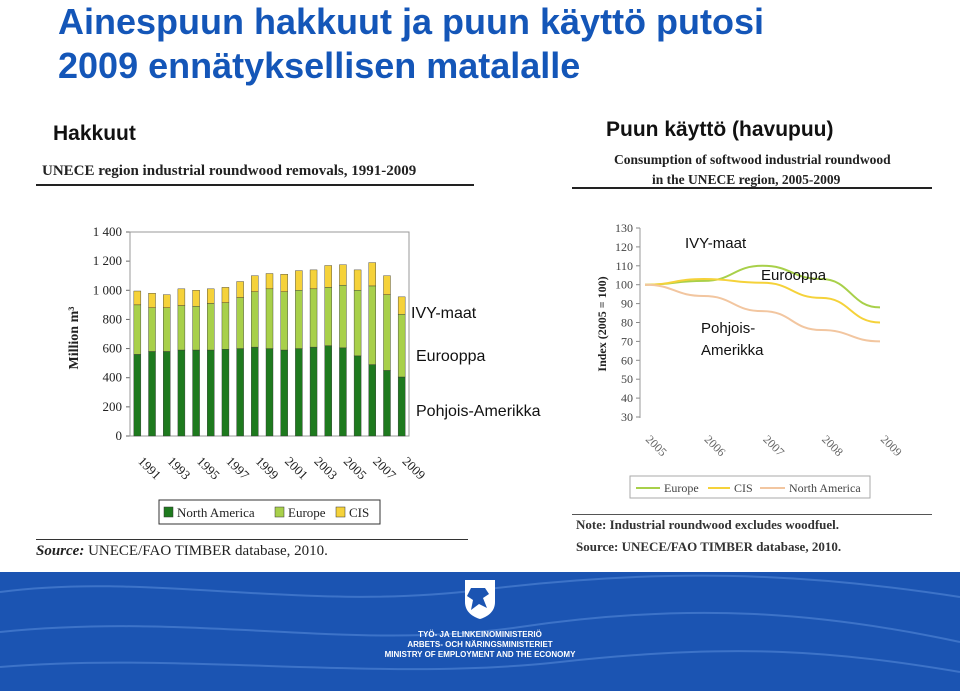  What do you see at coordinates (752, 514) in the screenshot?
I see `right-note-rule` at bounding box center [752, 514].